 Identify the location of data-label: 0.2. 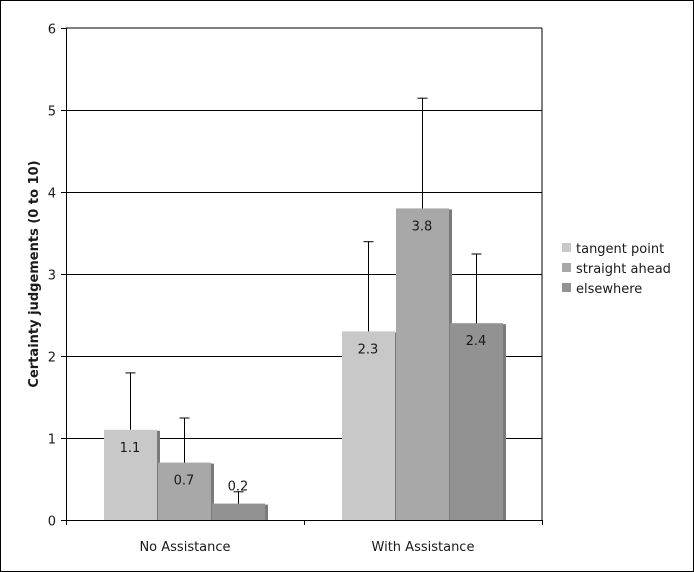
(238, 487).